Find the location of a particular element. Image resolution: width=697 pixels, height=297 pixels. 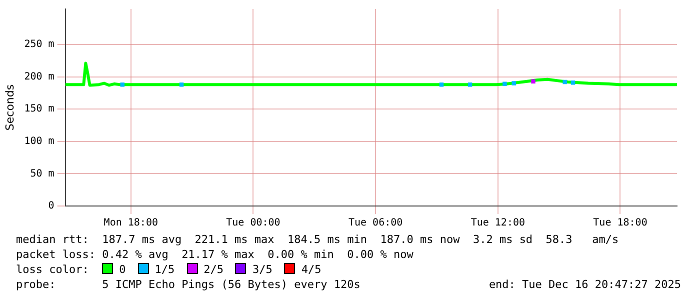

x-tick-label: Tue 12:00 is located at coordinates (497, 223).